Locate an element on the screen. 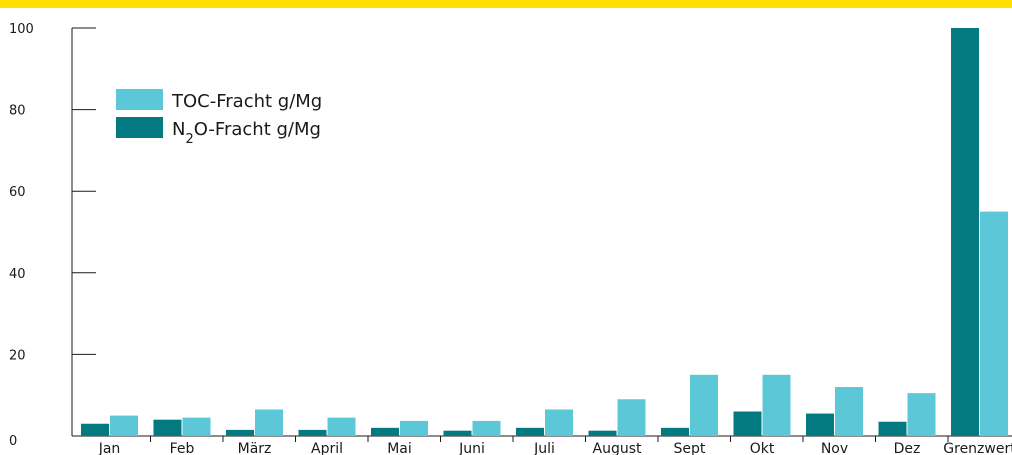 The image size is (1012, 455). x-category-label: Dez is located at coordinates (907, 448).